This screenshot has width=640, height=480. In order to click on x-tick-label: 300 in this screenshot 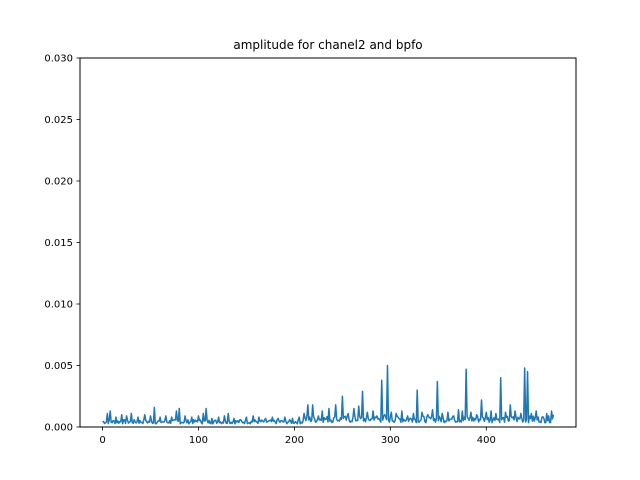, I will do `click(390, 440)`.